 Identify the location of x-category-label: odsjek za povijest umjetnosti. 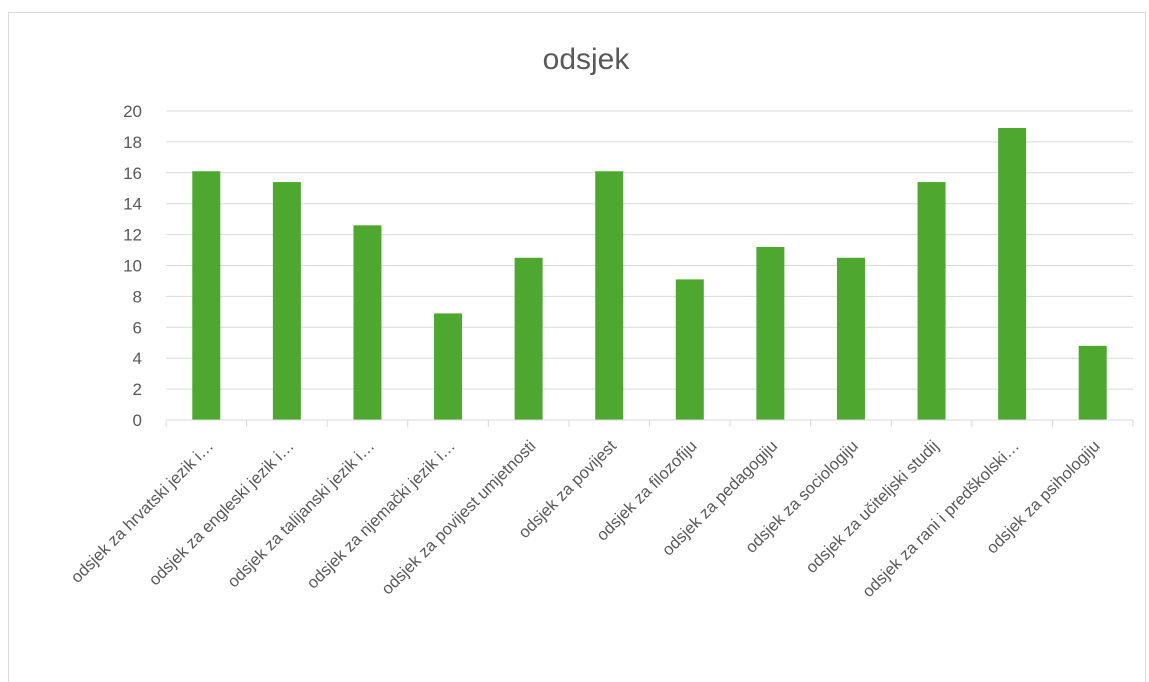
(458, 517).